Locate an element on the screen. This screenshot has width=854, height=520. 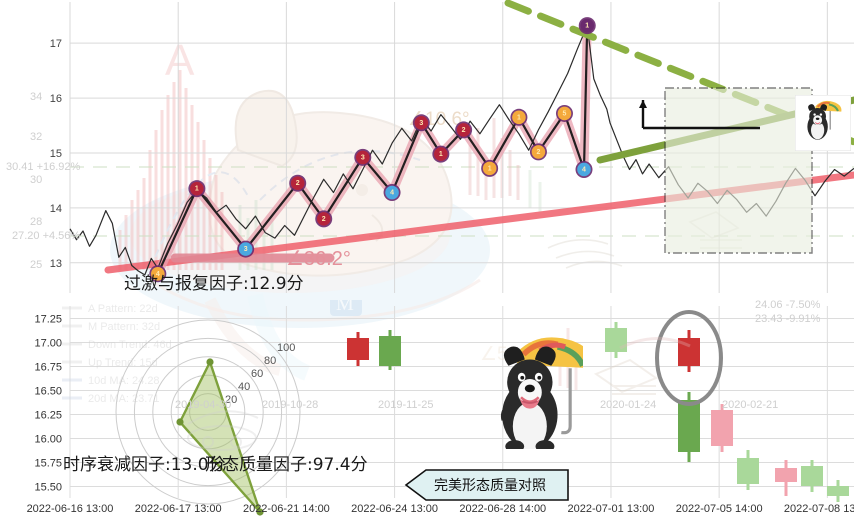
pattern-marker: 5 is located at coordinates (564, 113).